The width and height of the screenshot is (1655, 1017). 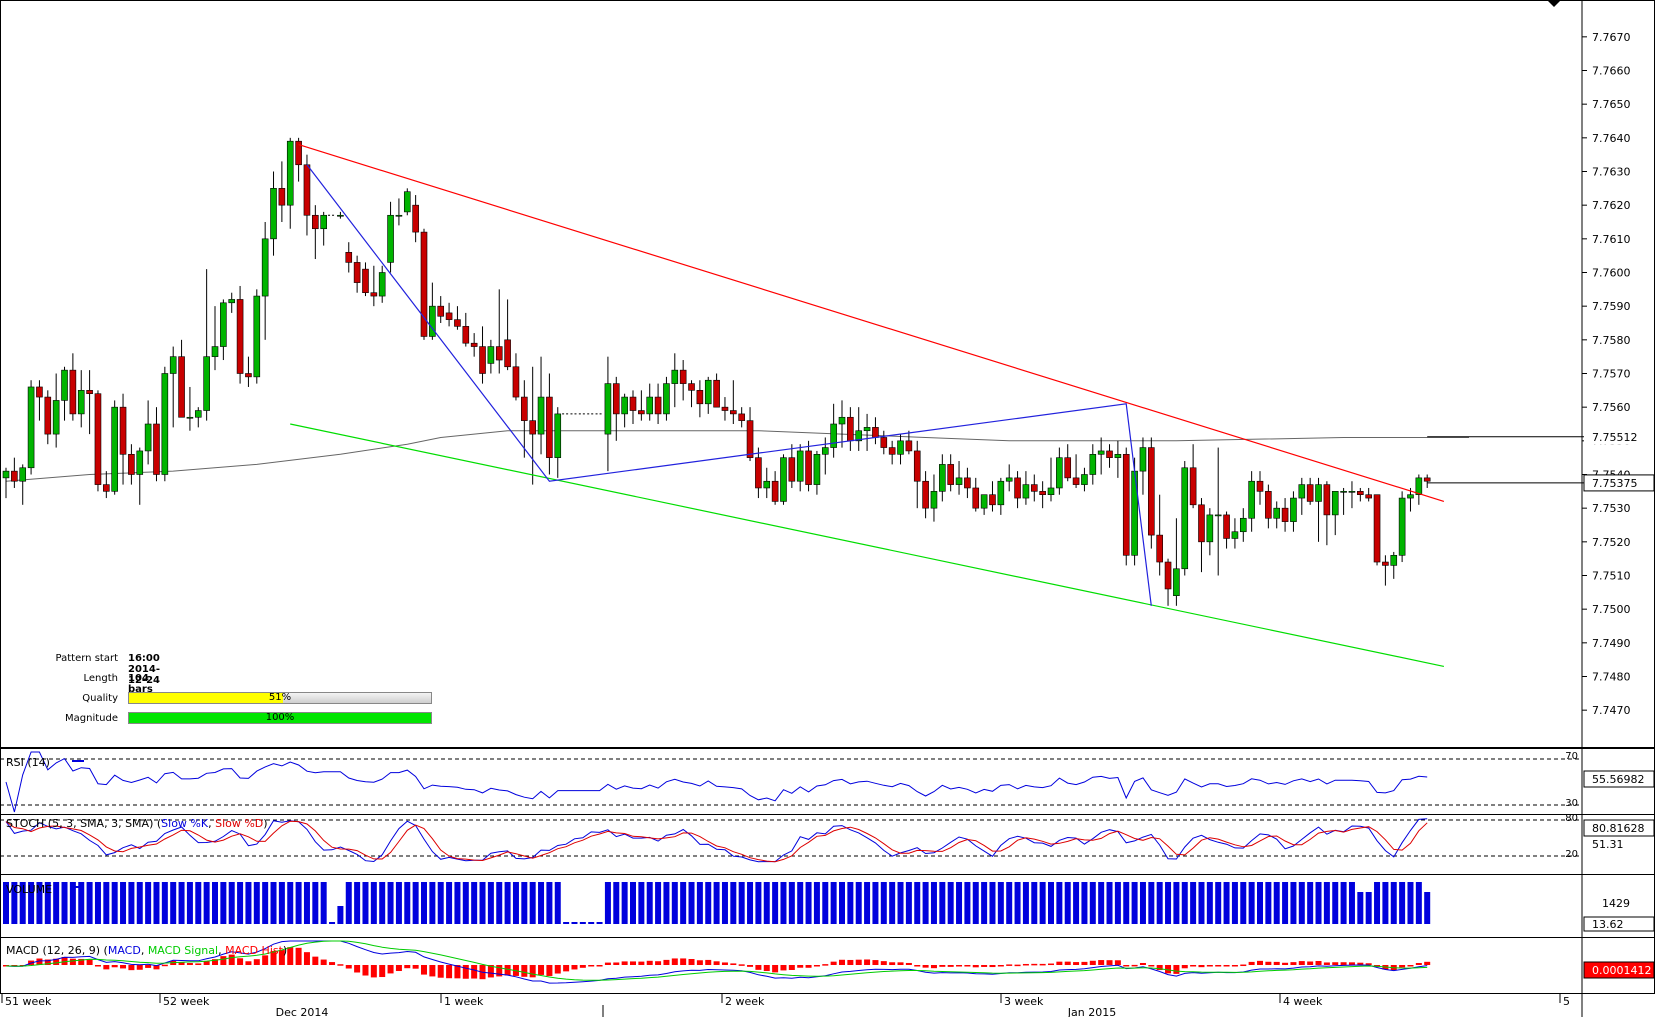 What do you see at coordinates (716, 840) in the screenshot?
I see `stoch-k-line` at bounding box center [716, 840].